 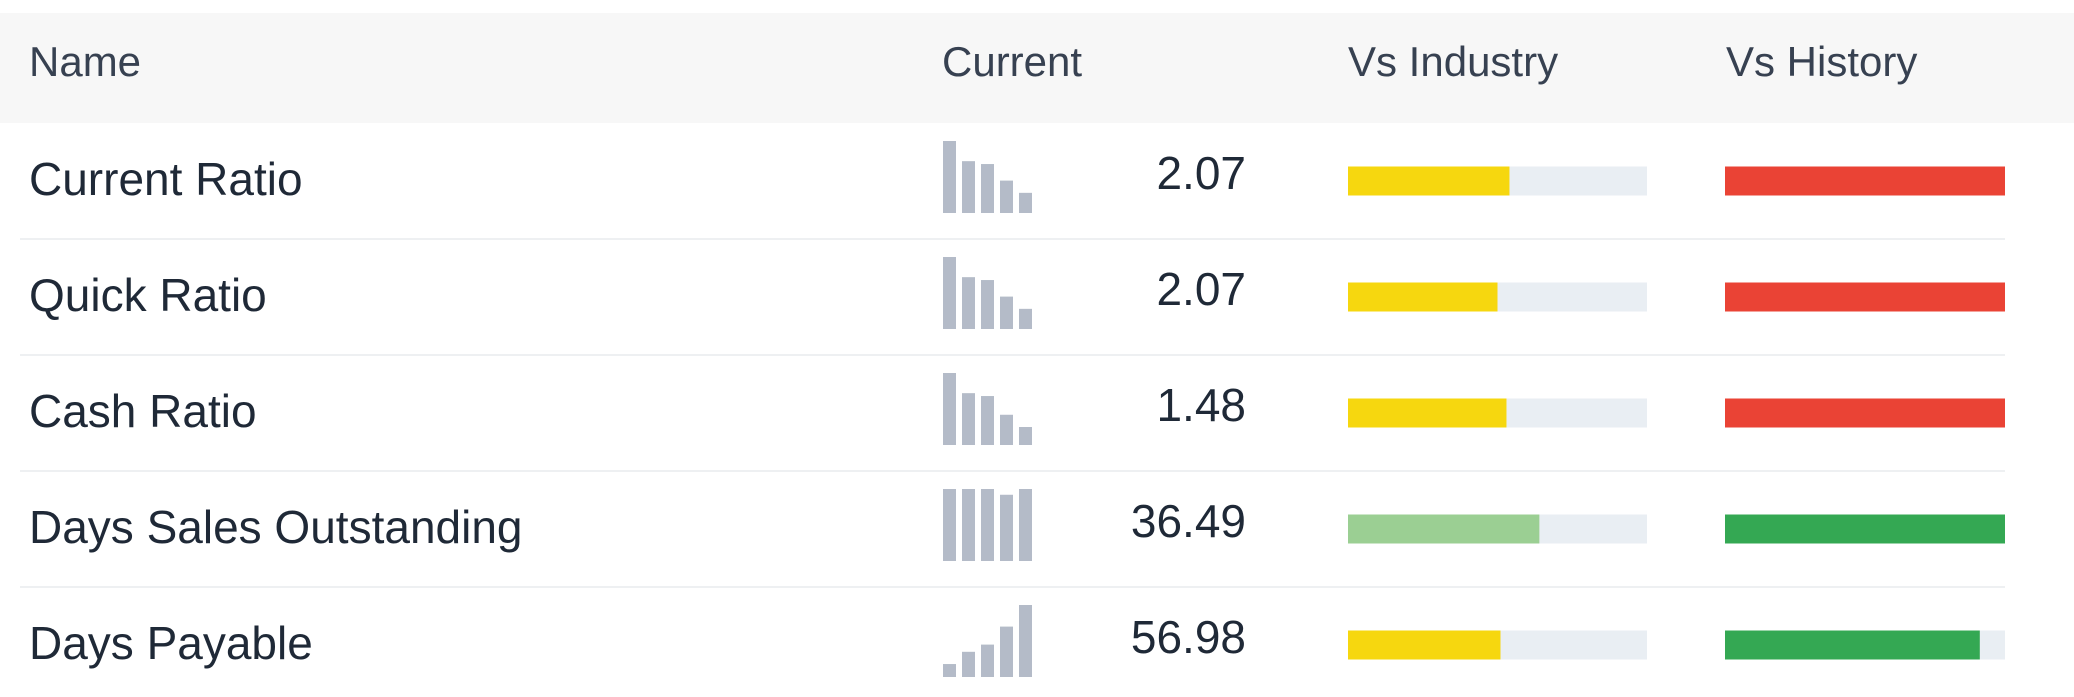 What do you see at coordinates (85, 61) in the screenshot?
I see `header-name: Name` at bounding box center [85, 61].